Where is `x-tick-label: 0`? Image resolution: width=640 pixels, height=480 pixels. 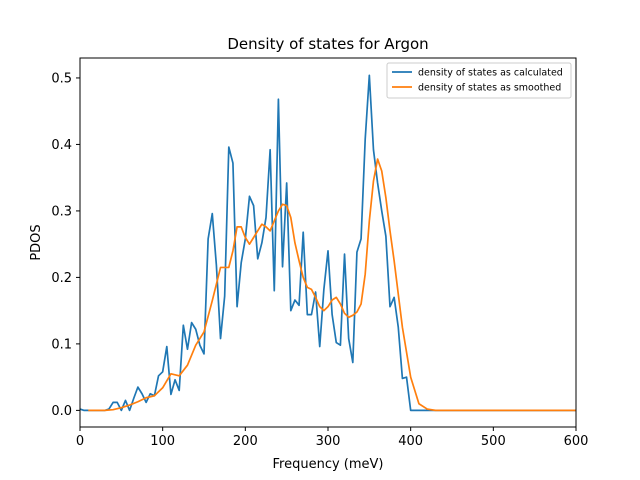 x-tick-label: 0 is located at coordinates (80, 441).